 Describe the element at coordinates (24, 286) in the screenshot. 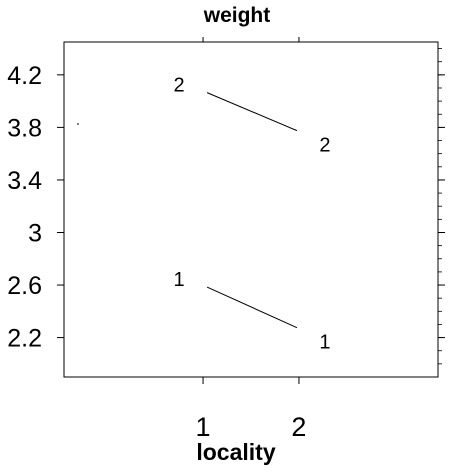

I see `y-tick-label: 2.6` at that location.